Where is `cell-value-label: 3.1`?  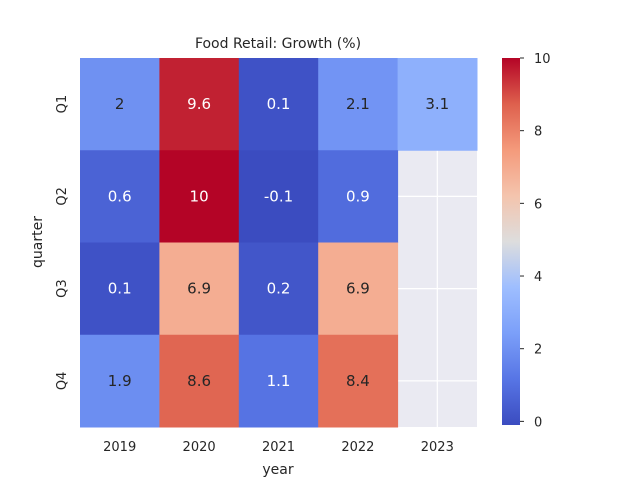
cell-value-label: 3.1 is located at coordinates (437, 104).